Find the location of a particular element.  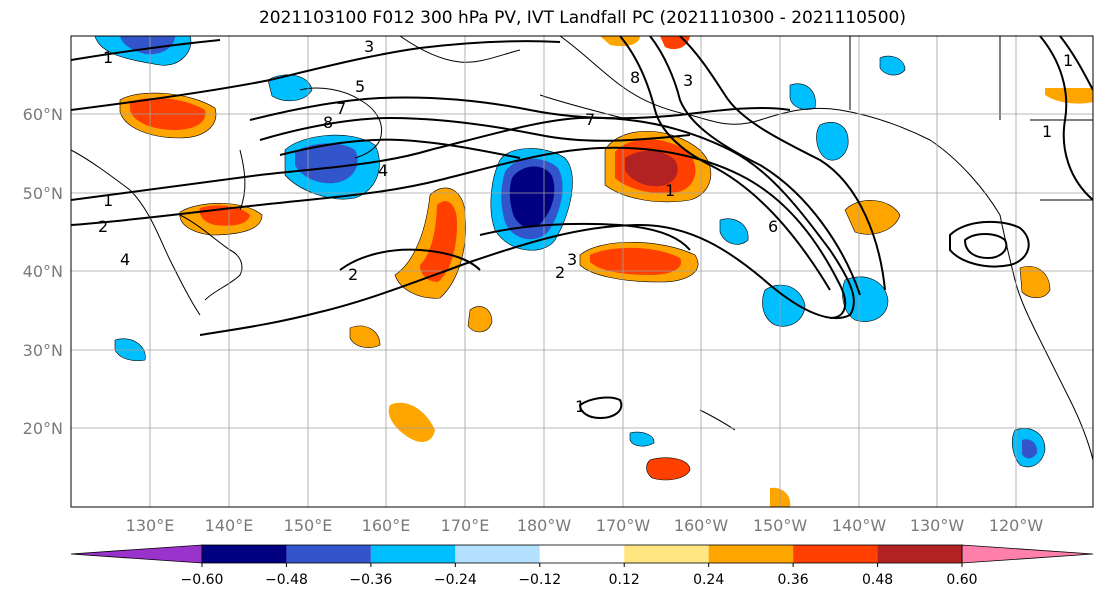

contour-label: 6 is located at coordinates (773, 226).